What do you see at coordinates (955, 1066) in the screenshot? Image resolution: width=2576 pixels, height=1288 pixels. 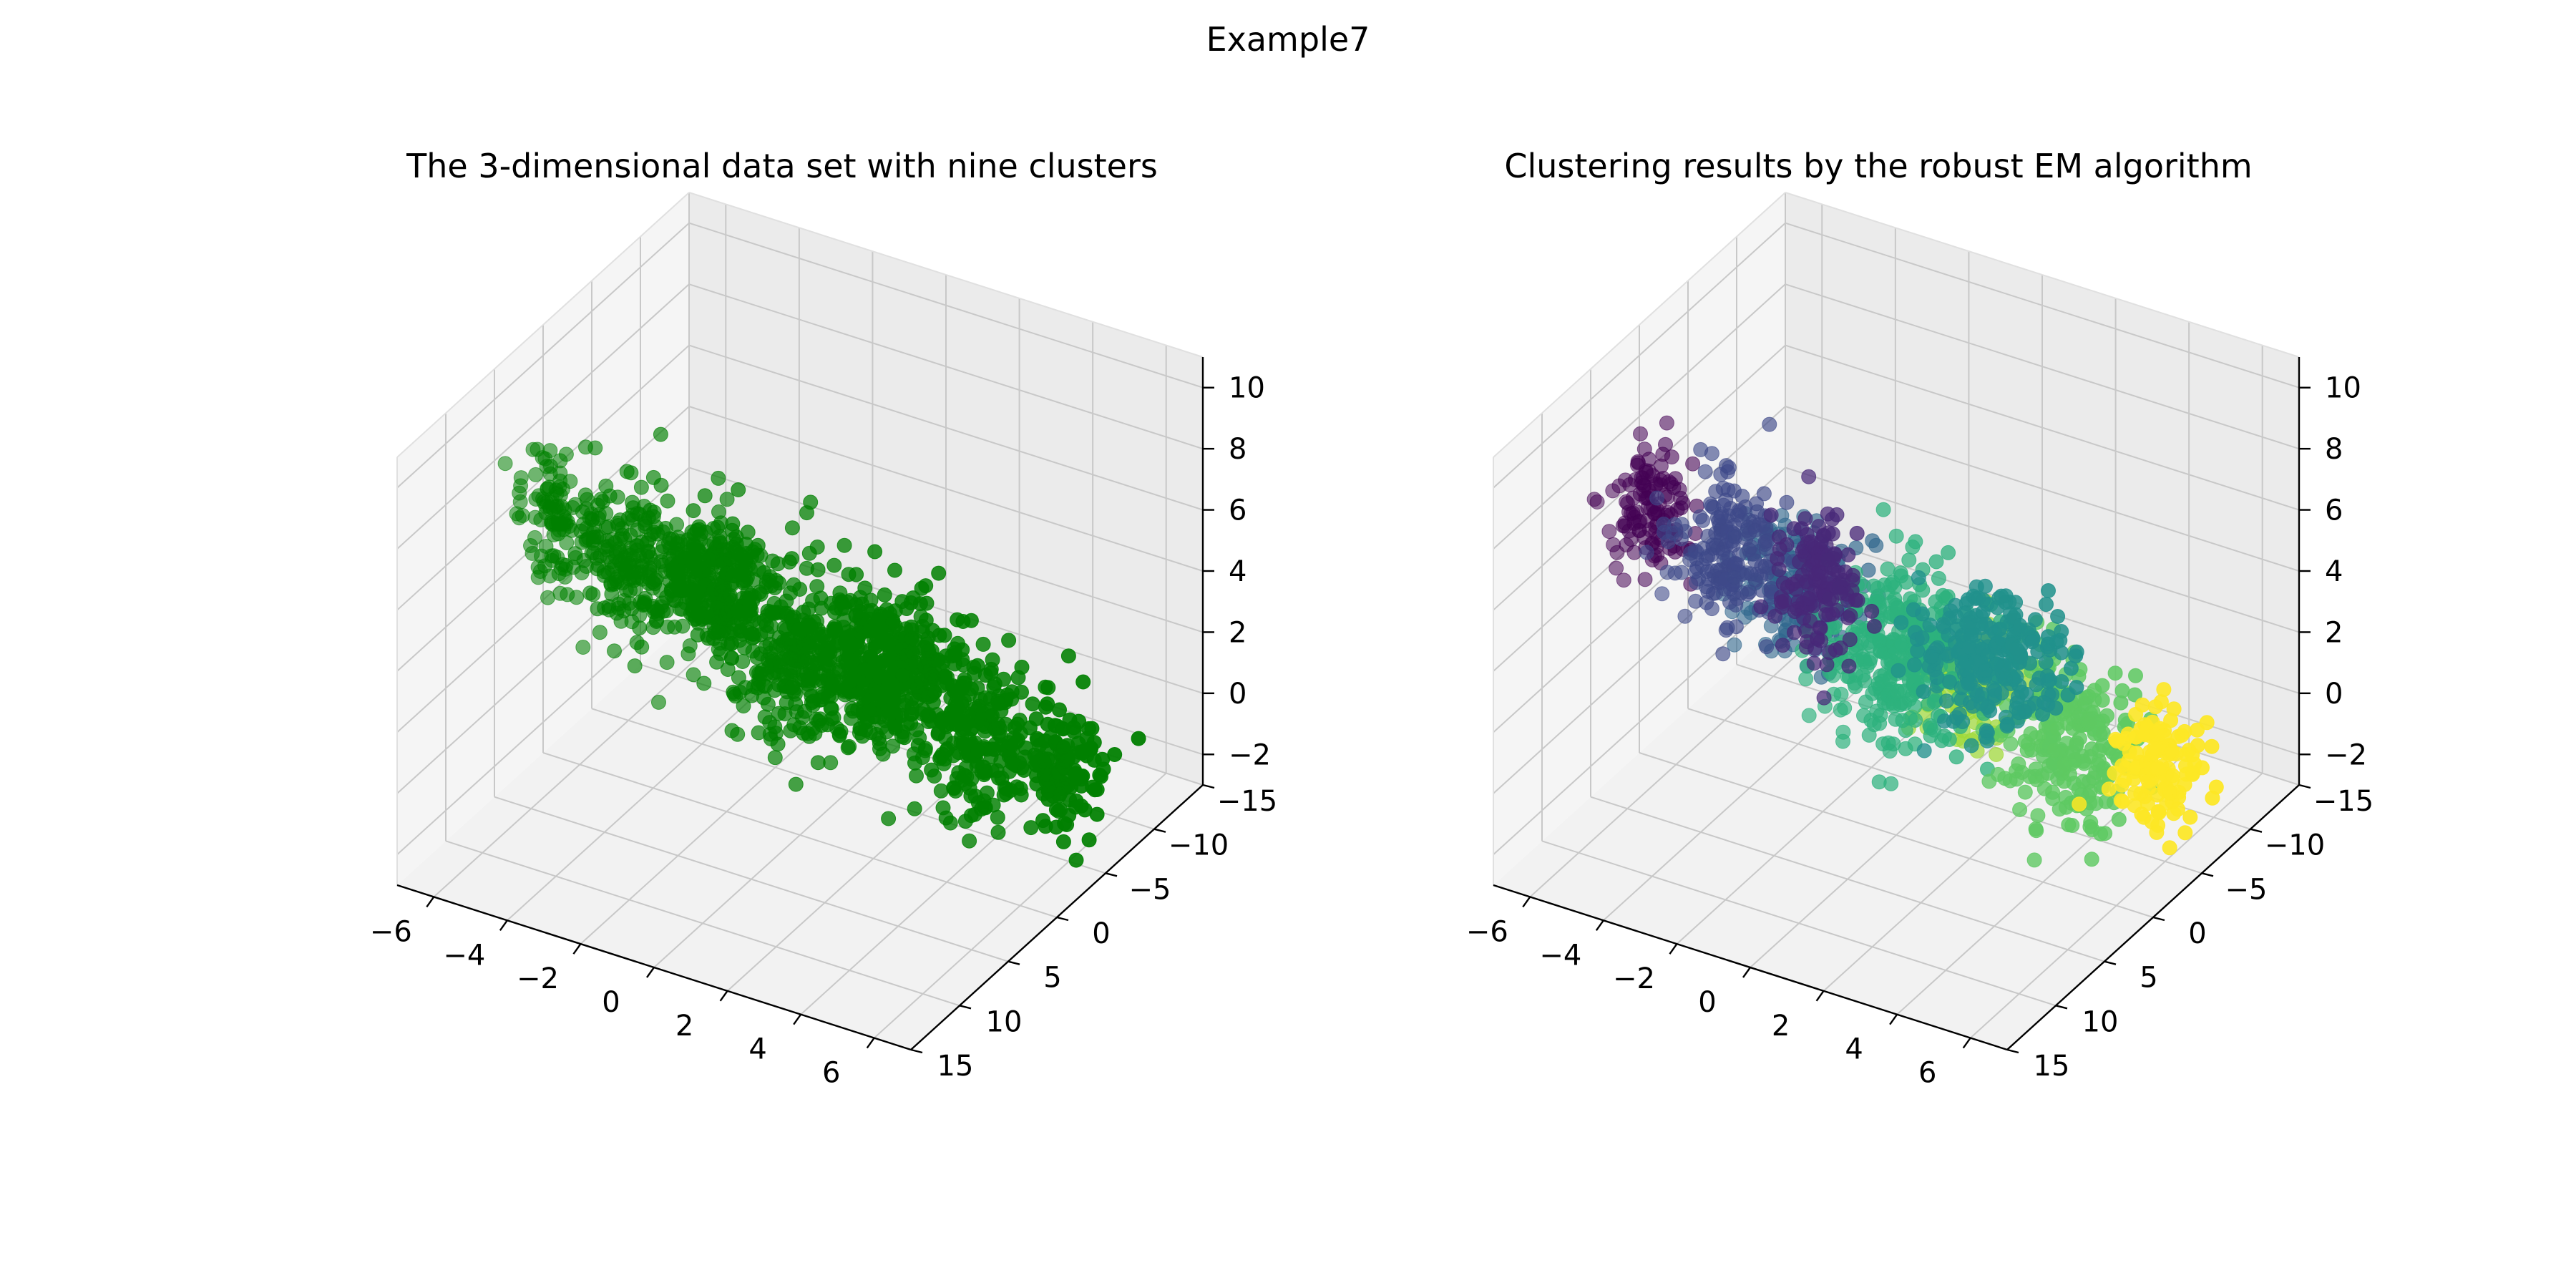 I see `y-tick-label: 15` at bounding box center [955, 1066].